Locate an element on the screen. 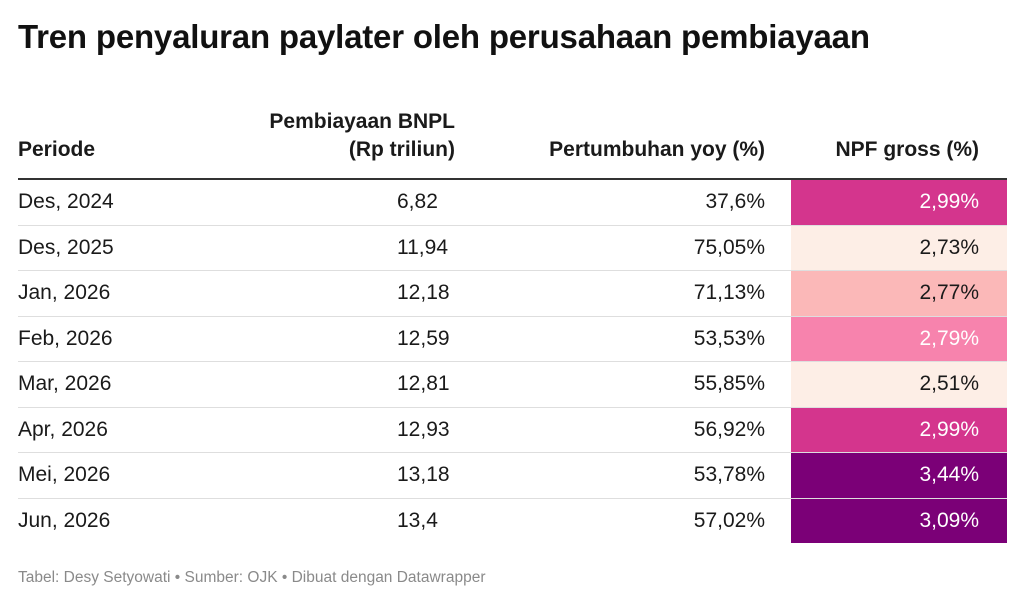  cell-npf: 3,44% is located at coordinates (899, 475).